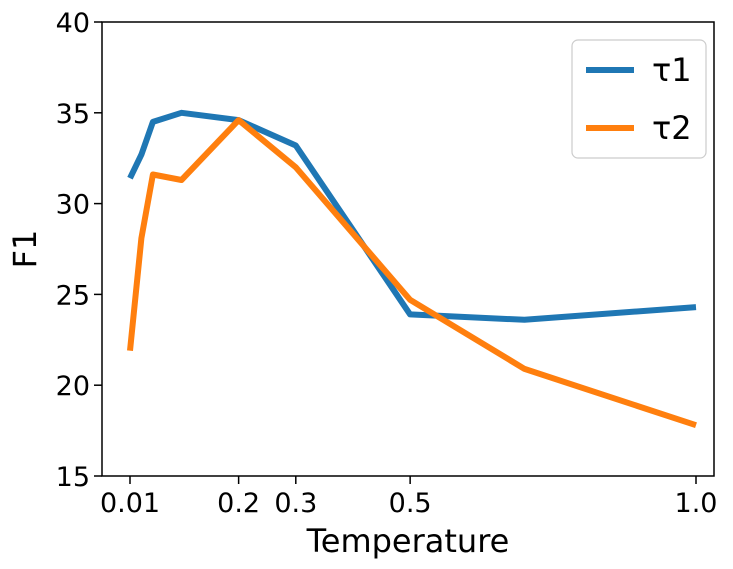  What do you see at coordinates (73, 386) in the screenshot?
I see `y-tick-label: 20` at bounding box center [73, 386].